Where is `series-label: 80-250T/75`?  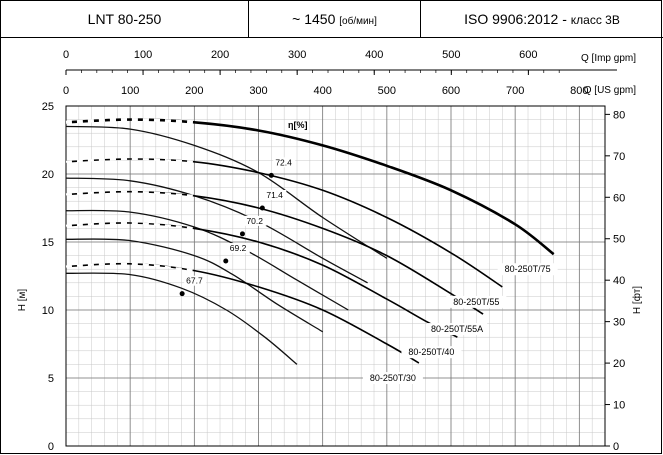 series-label: 80-250T/75 is located at coordinates (528, 269).